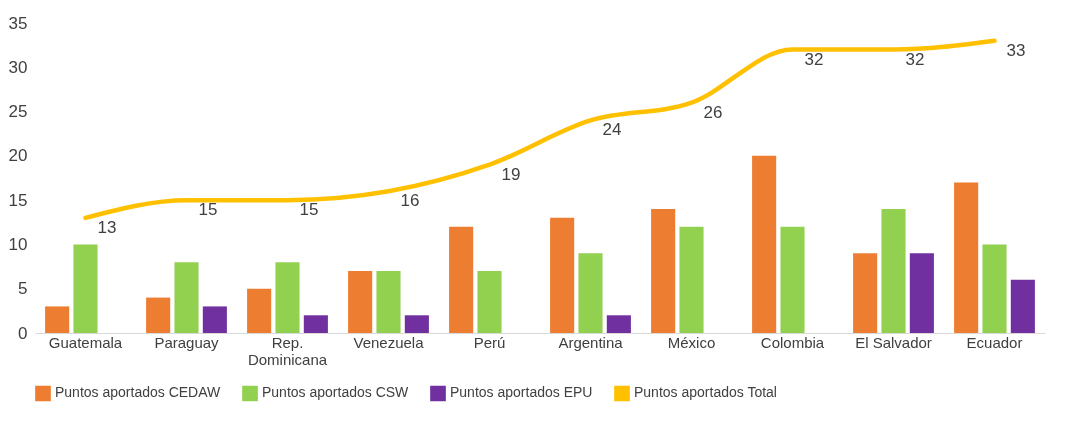 The image size is (1087, 435). What do you see at coordinates (287, 350) in the screenshot?
I see `x-tick-label: Rep. Dominicana` at bounding box center [287, 350].